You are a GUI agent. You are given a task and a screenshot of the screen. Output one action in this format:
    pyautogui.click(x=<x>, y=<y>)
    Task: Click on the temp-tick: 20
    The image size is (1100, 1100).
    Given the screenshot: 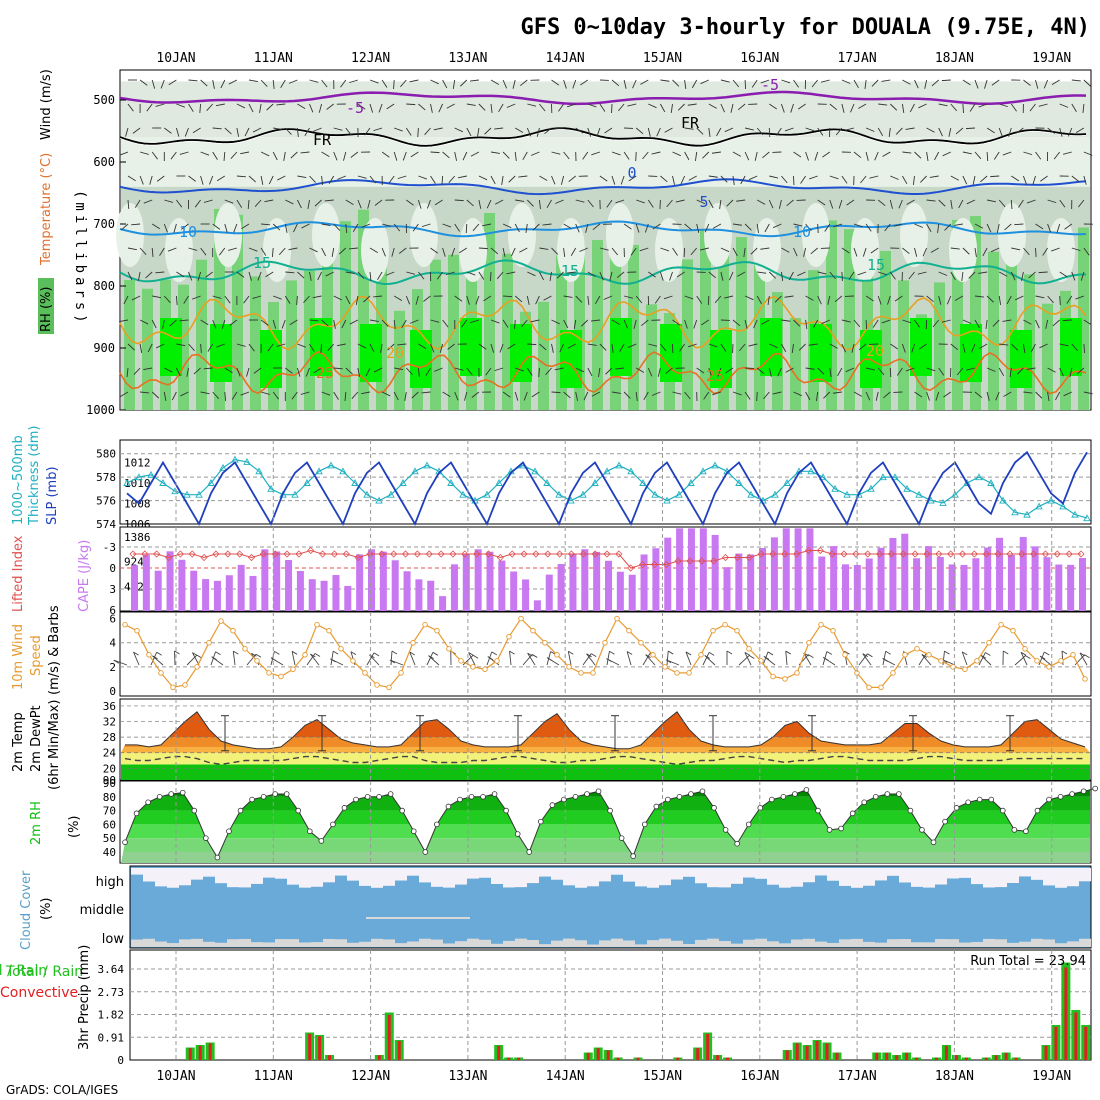 What is the action you would take?
    pyautogui.click(x=109, y=768)
    